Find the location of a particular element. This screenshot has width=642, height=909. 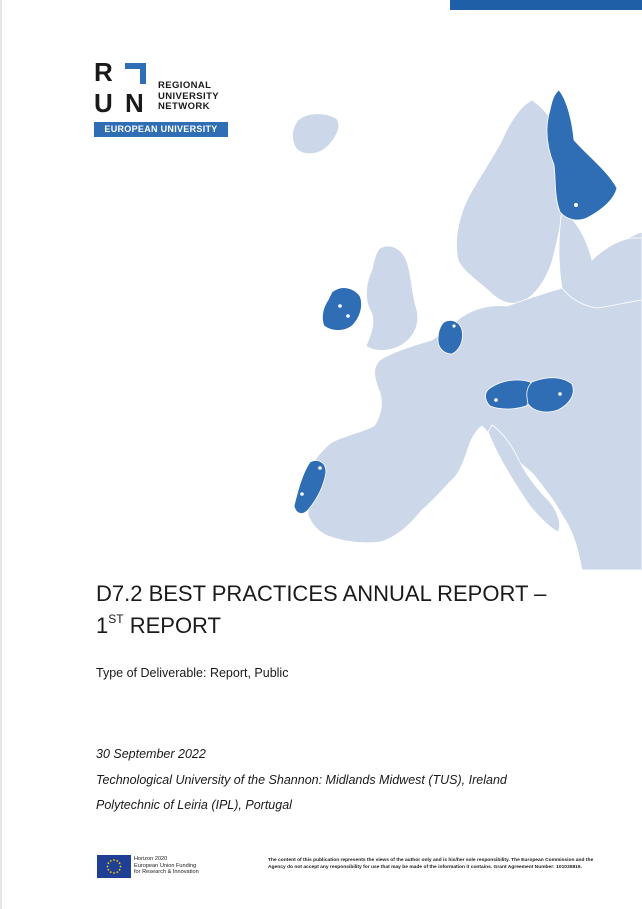

logo-letter-r: R is located at coordinates (103, 73).